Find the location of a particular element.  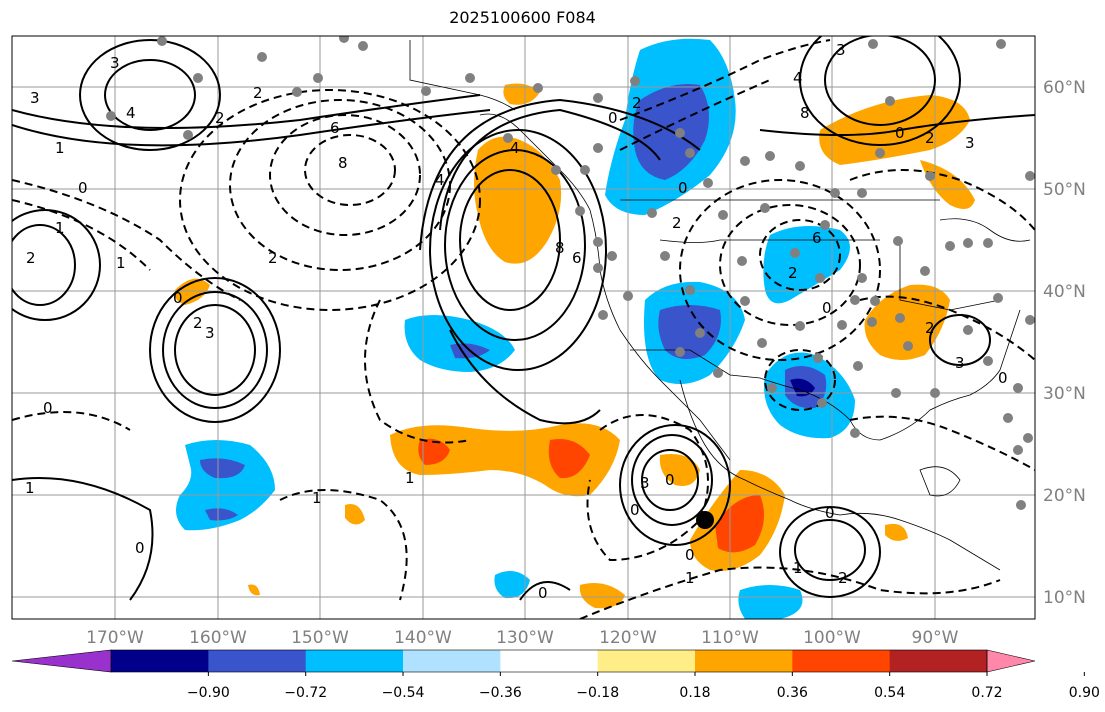

lat-label: 50°N is located at coordinates (1064, 190).